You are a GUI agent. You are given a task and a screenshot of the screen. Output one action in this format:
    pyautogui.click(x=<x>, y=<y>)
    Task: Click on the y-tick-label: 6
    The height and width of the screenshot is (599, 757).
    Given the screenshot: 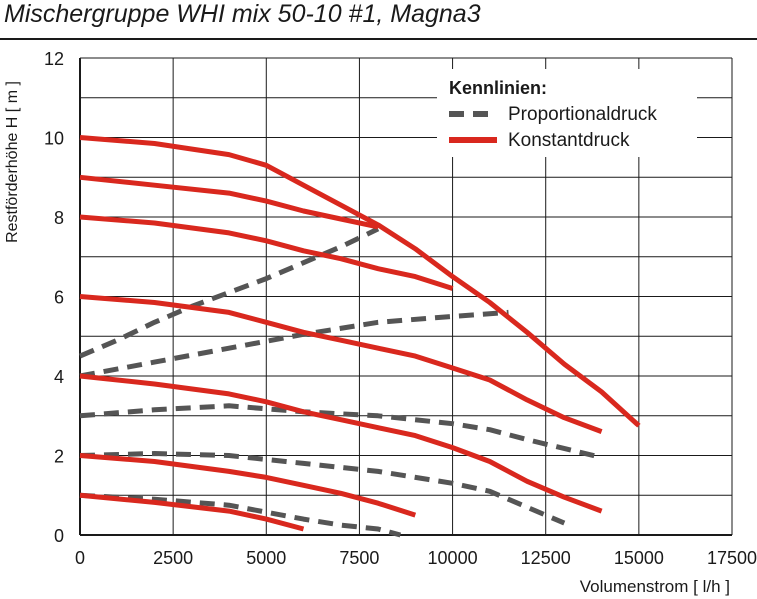 What is the action you would take?
    pyautogui.click(x=59, y=298)
    